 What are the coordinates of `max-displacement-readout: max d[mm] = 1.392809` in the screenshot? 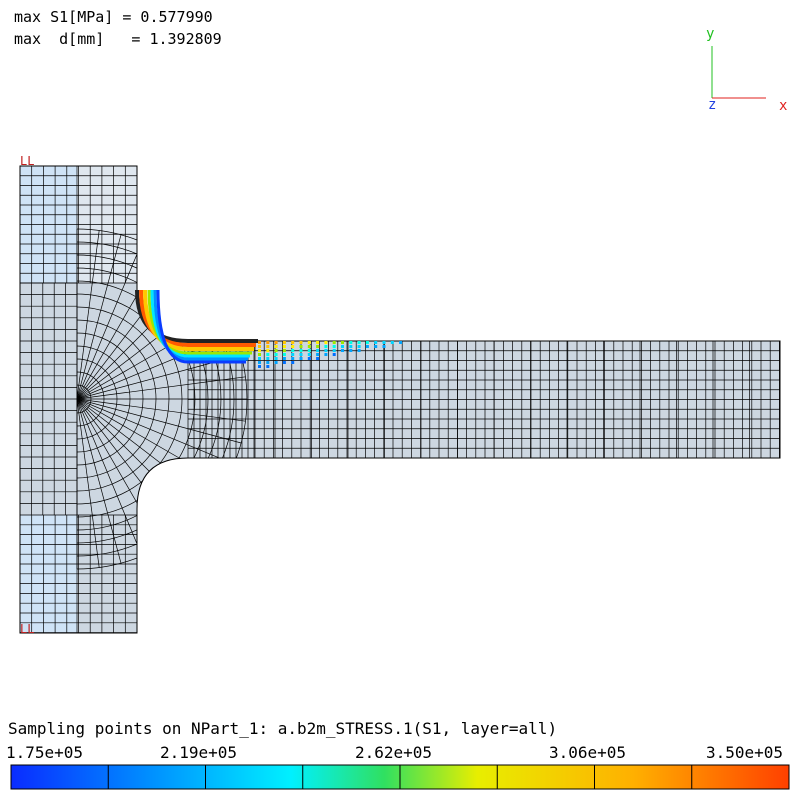 It's located at (118, 39).